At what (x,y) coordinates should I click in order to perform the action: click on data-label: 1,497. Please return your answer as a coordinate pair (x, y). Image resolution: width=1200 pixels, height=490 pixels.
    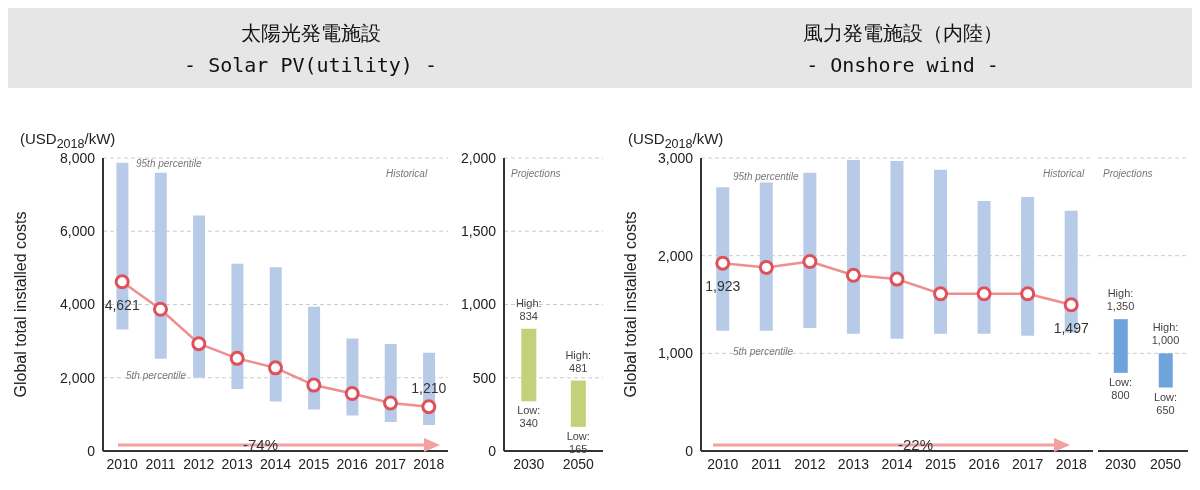
    Looking at the image, I should click on (1071, 327).